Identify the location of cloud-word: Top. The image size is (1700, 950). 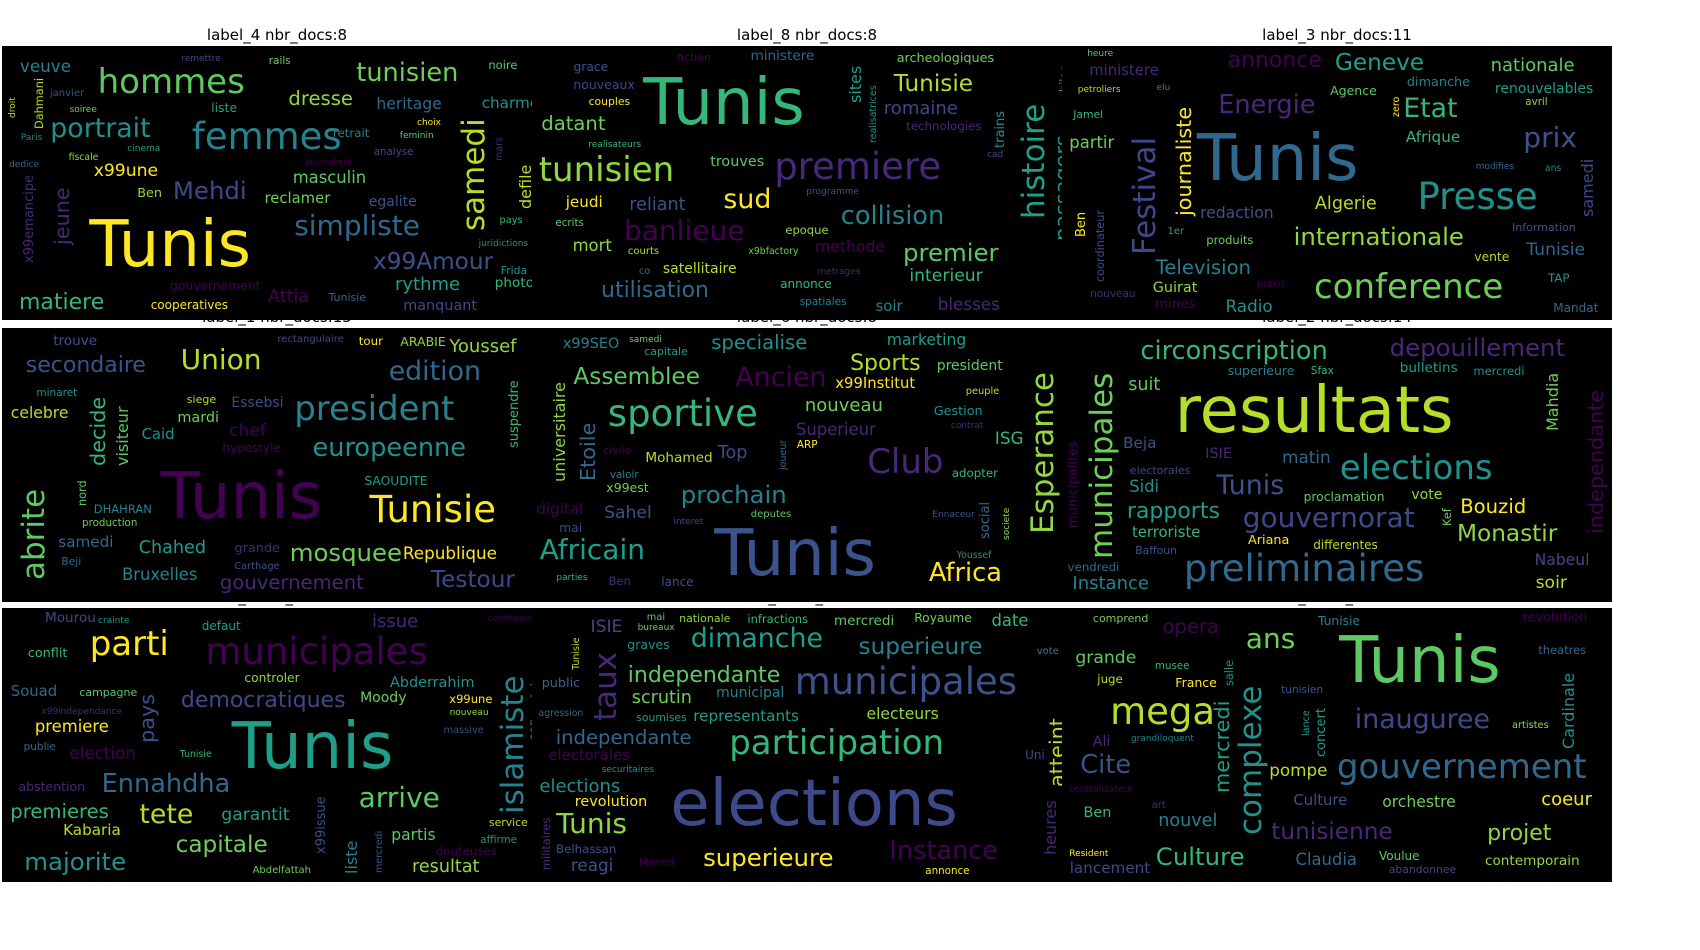
(732, 452).